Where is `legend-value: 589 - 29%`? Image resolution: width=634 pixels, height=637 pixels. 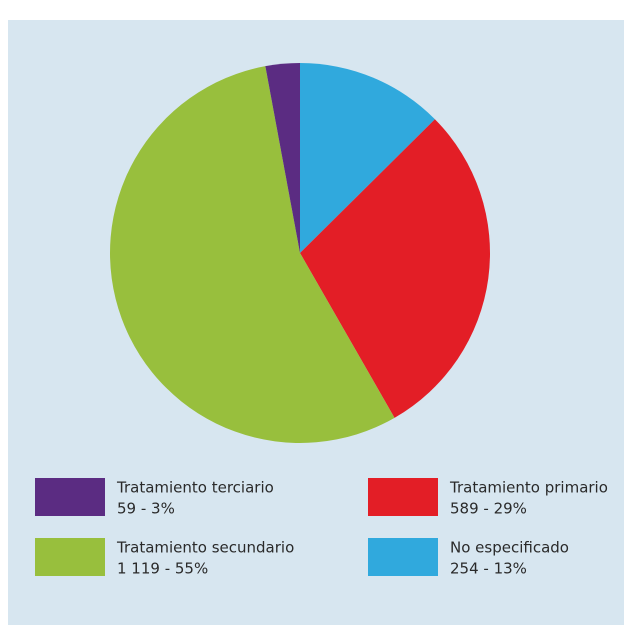 legend-value: 589 - 29% is located at coordinates (488, 509).